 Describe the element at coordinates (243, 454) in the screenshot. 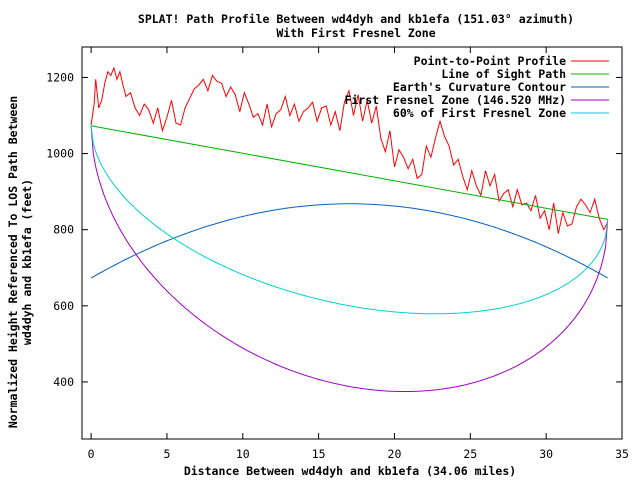

I see `x-tick-label: 10` at that location.